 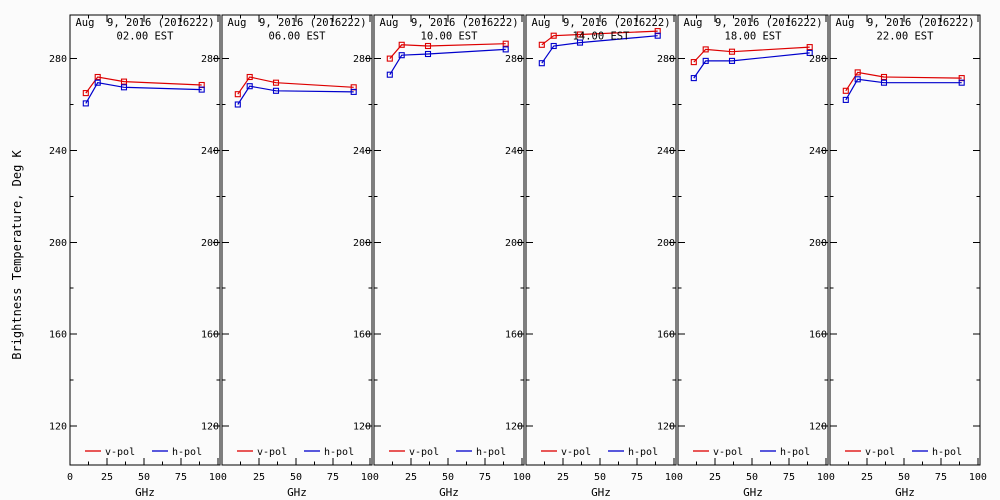 I want to click on panel-title-time: 22.00 EST, so click(x=906, y=37).